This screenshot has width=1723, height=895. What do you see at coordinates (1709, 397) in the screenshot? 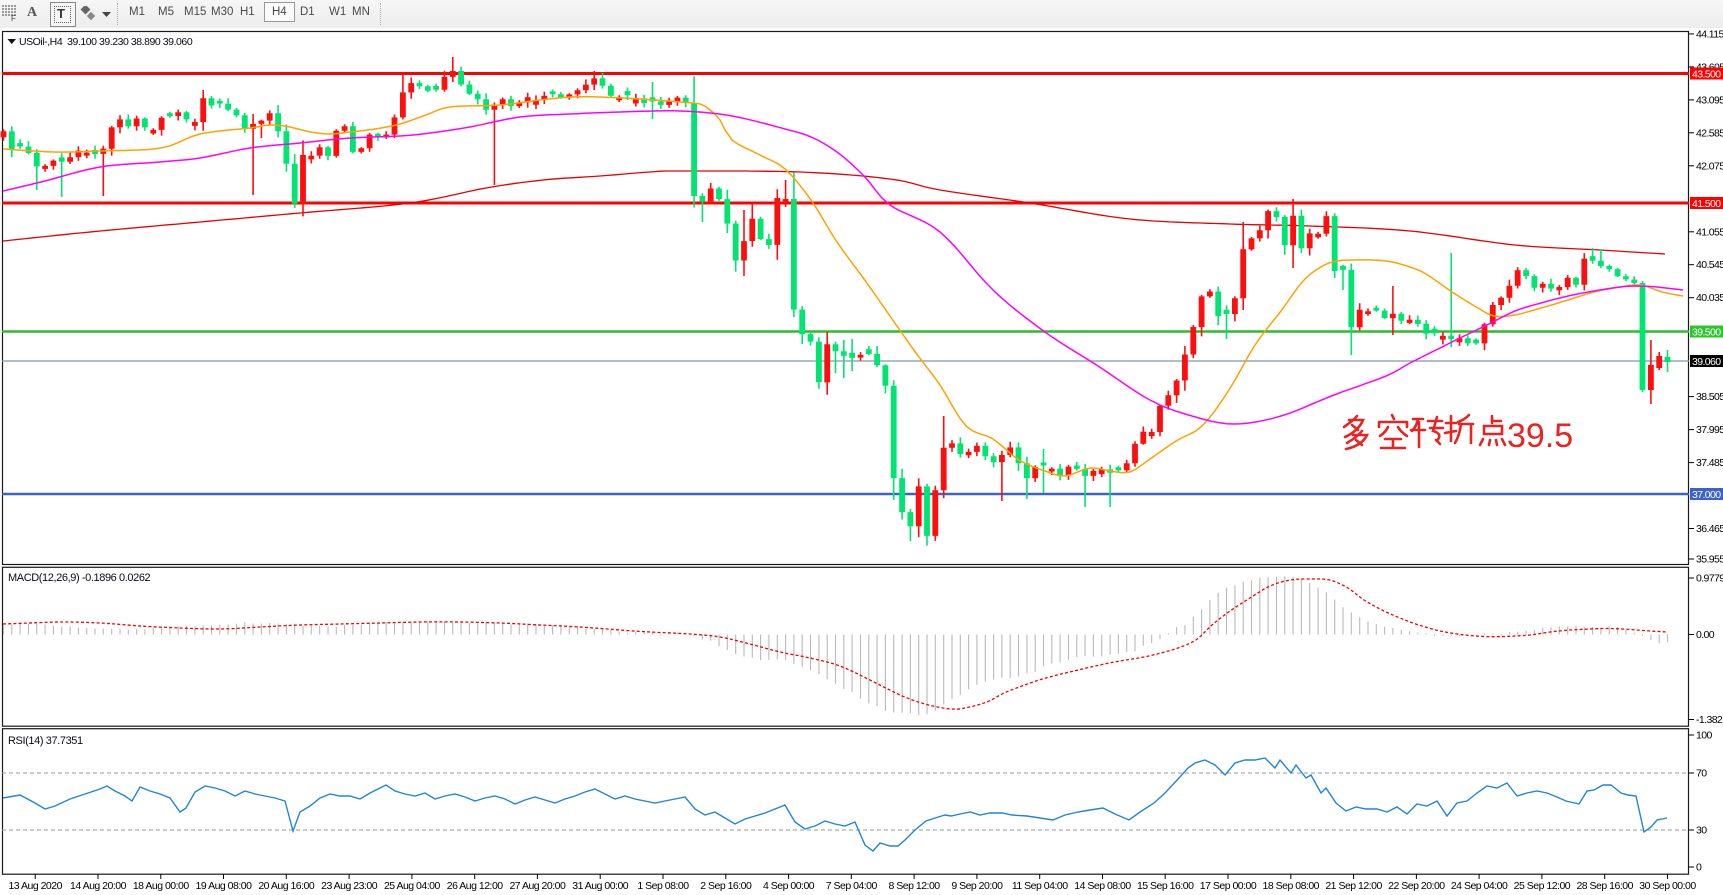
I see `svg-text: 38.505` at bounding box center [1709, 397].